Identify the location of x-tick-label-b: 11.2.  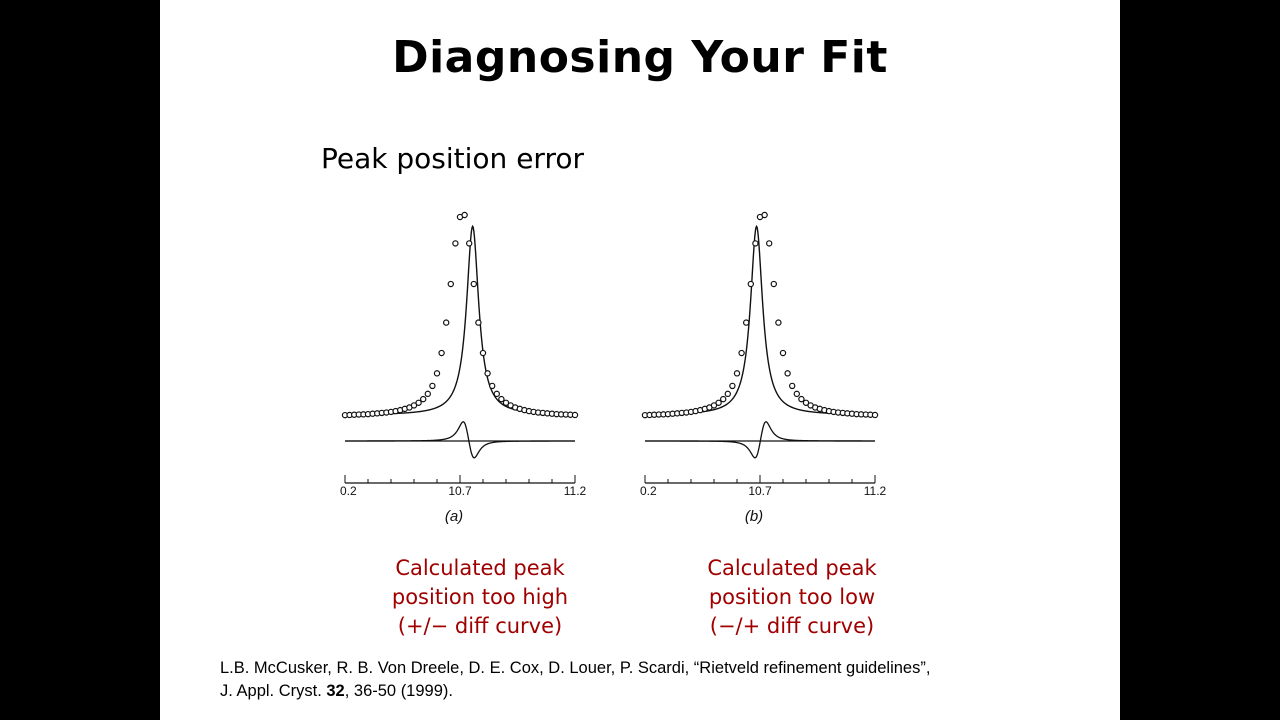
(875, 491).